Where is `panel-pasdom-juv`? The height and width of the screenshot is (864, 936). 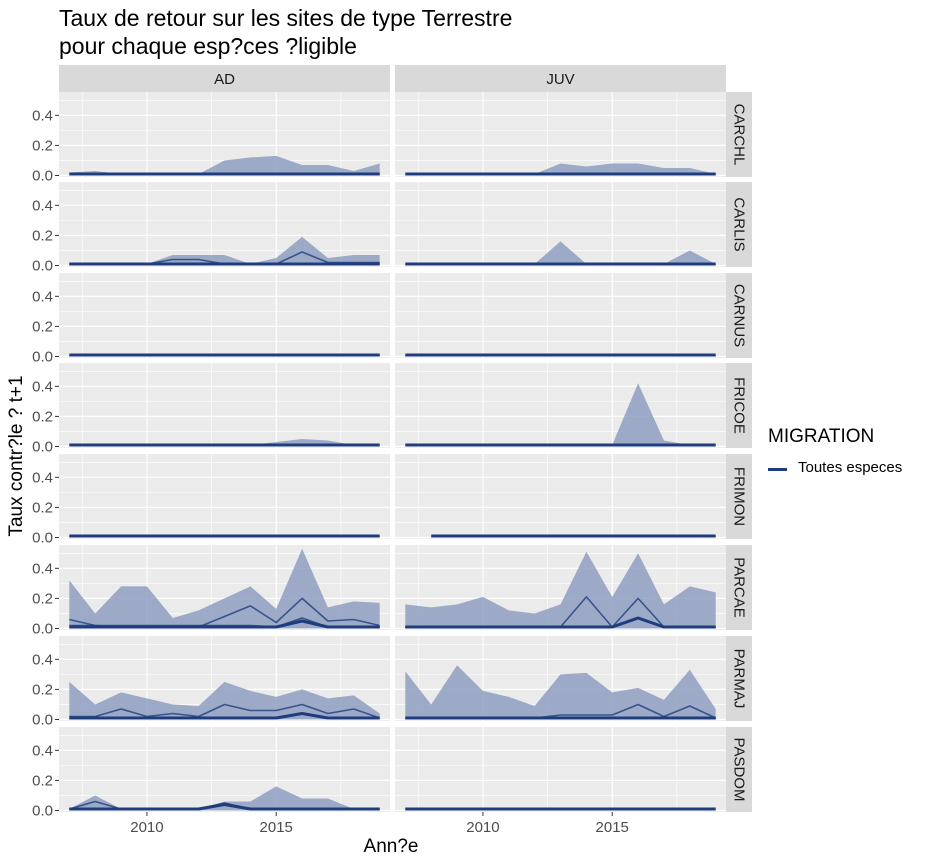
panel-pasdom-juv is located at coordinates (560, 769).